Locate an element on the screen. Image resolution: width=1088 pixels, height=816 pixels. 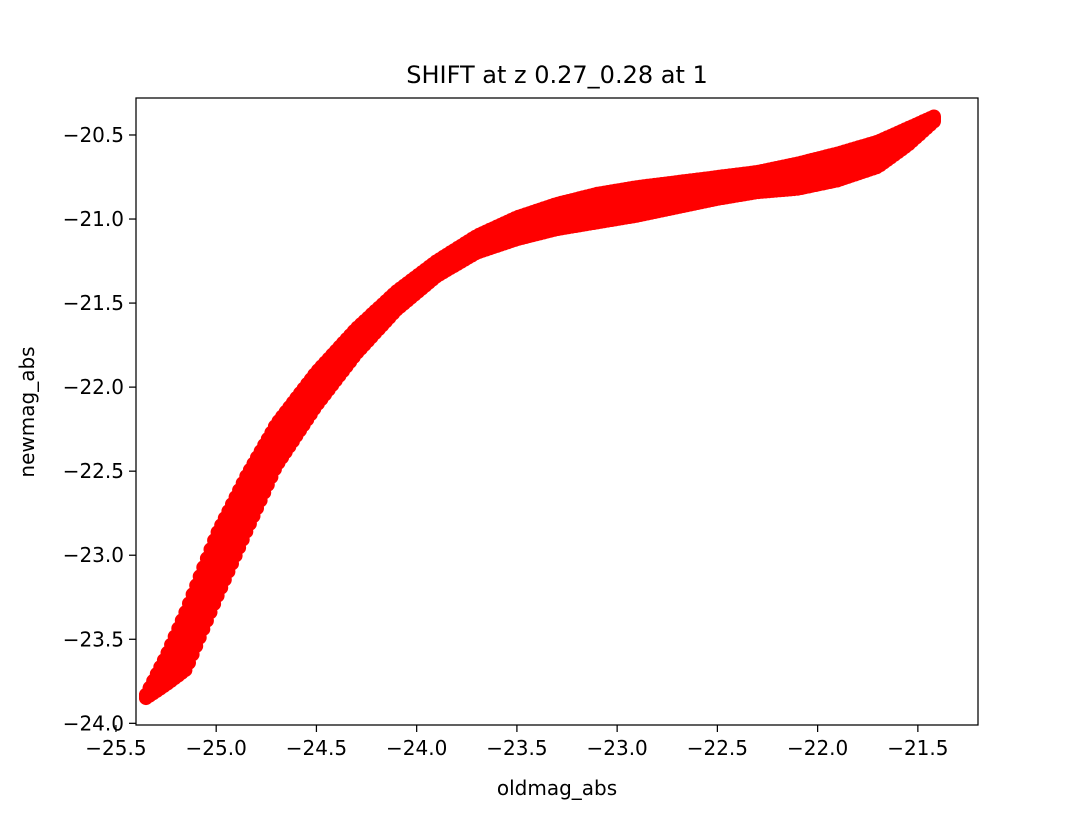
y-tick-label: −22.5 is located at coordinates (93, 471).